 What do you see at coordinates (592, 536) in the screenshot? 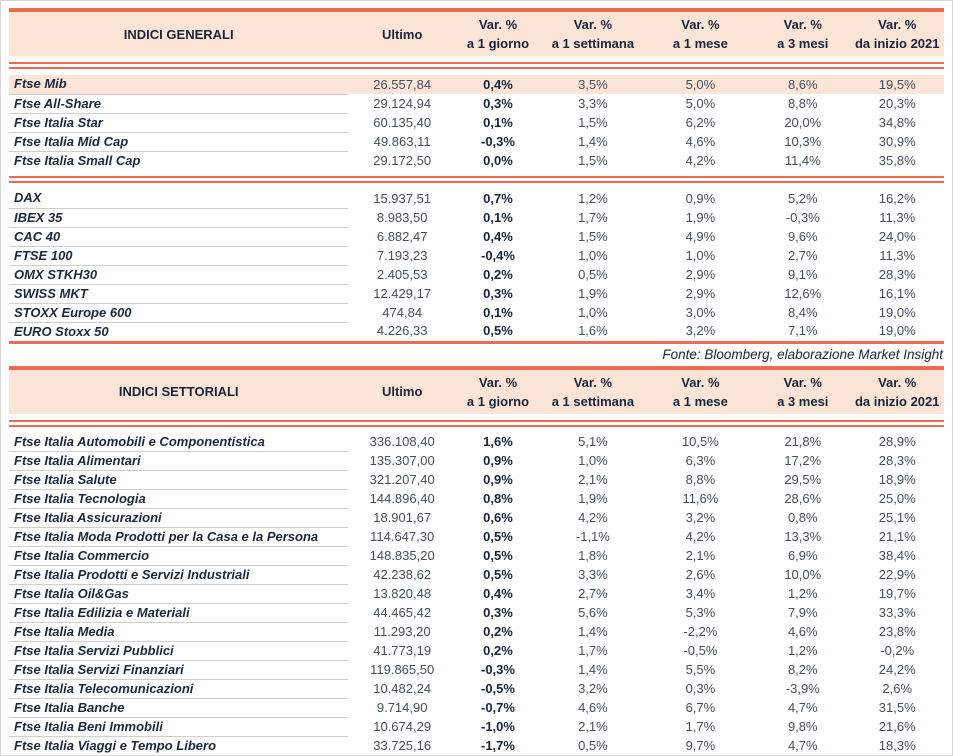
I see `var-1week-cell: -1,1%` at bounding box center [592, 536].